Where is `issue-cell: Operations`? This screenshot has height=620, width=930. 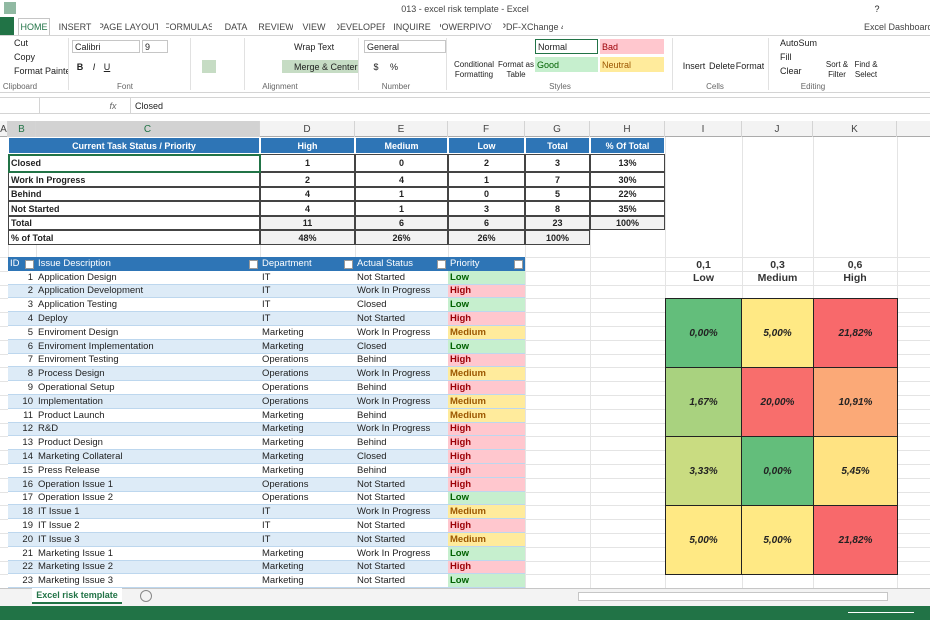 issue-cell: Operations is located at coordinates (307, 360).